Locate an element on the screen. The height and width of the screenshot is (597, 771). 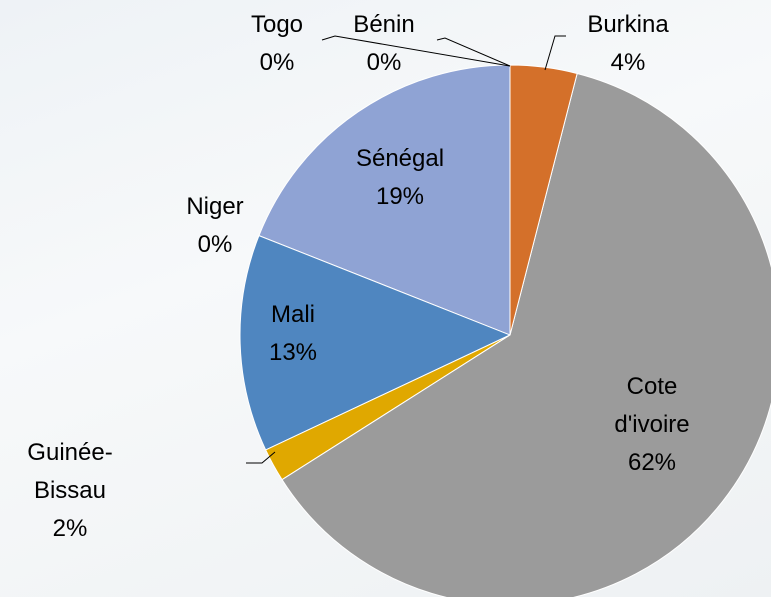
slice-label: Sénégal 19% is located at coordinates (400, 178).